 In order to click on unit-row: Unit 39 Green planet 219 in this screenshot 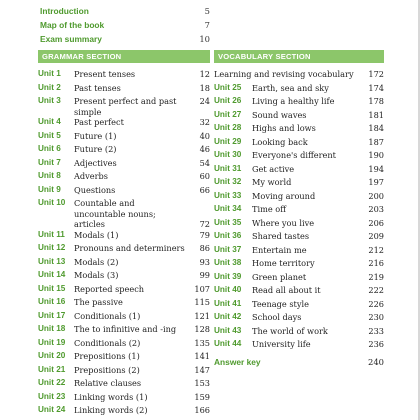, I will do `click(299, 279)`.